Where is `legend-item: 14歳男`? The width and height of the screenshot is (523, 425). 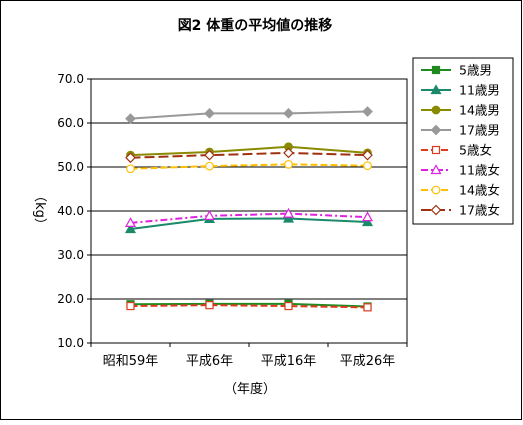
legend-item: 14歳男 is located at coordinates (460, 110).